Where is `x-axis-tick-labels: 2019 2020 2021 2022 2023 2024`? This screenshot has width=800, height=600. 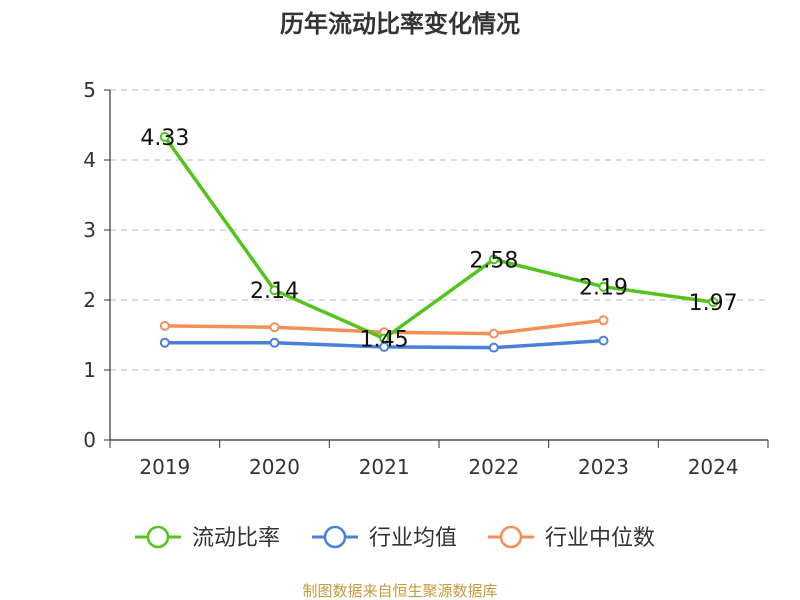
x-axis-tick-labels: 2019 2020 2021 2022 2023 2024 is located at coordinates (438, 467).